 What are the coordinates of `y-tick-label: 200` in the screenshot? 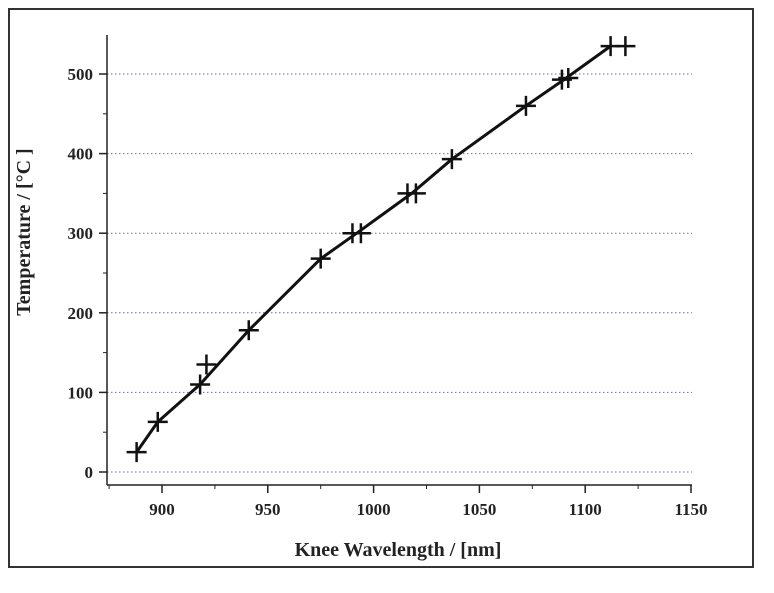 It's located at (81, 313).